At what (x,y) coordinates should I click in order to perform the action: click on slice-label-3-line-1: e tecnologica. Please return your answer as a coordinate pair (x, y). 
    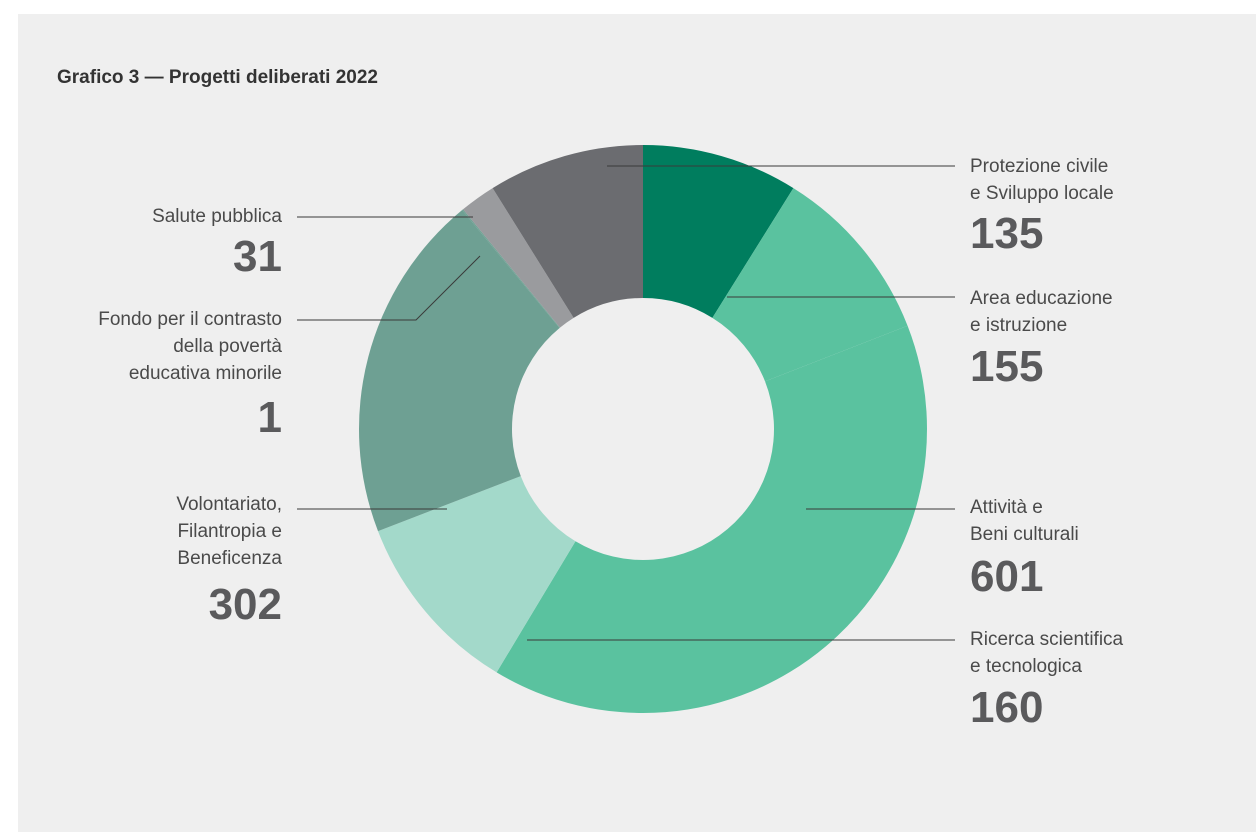
    Looking at the image, I should click on (1026, 666).